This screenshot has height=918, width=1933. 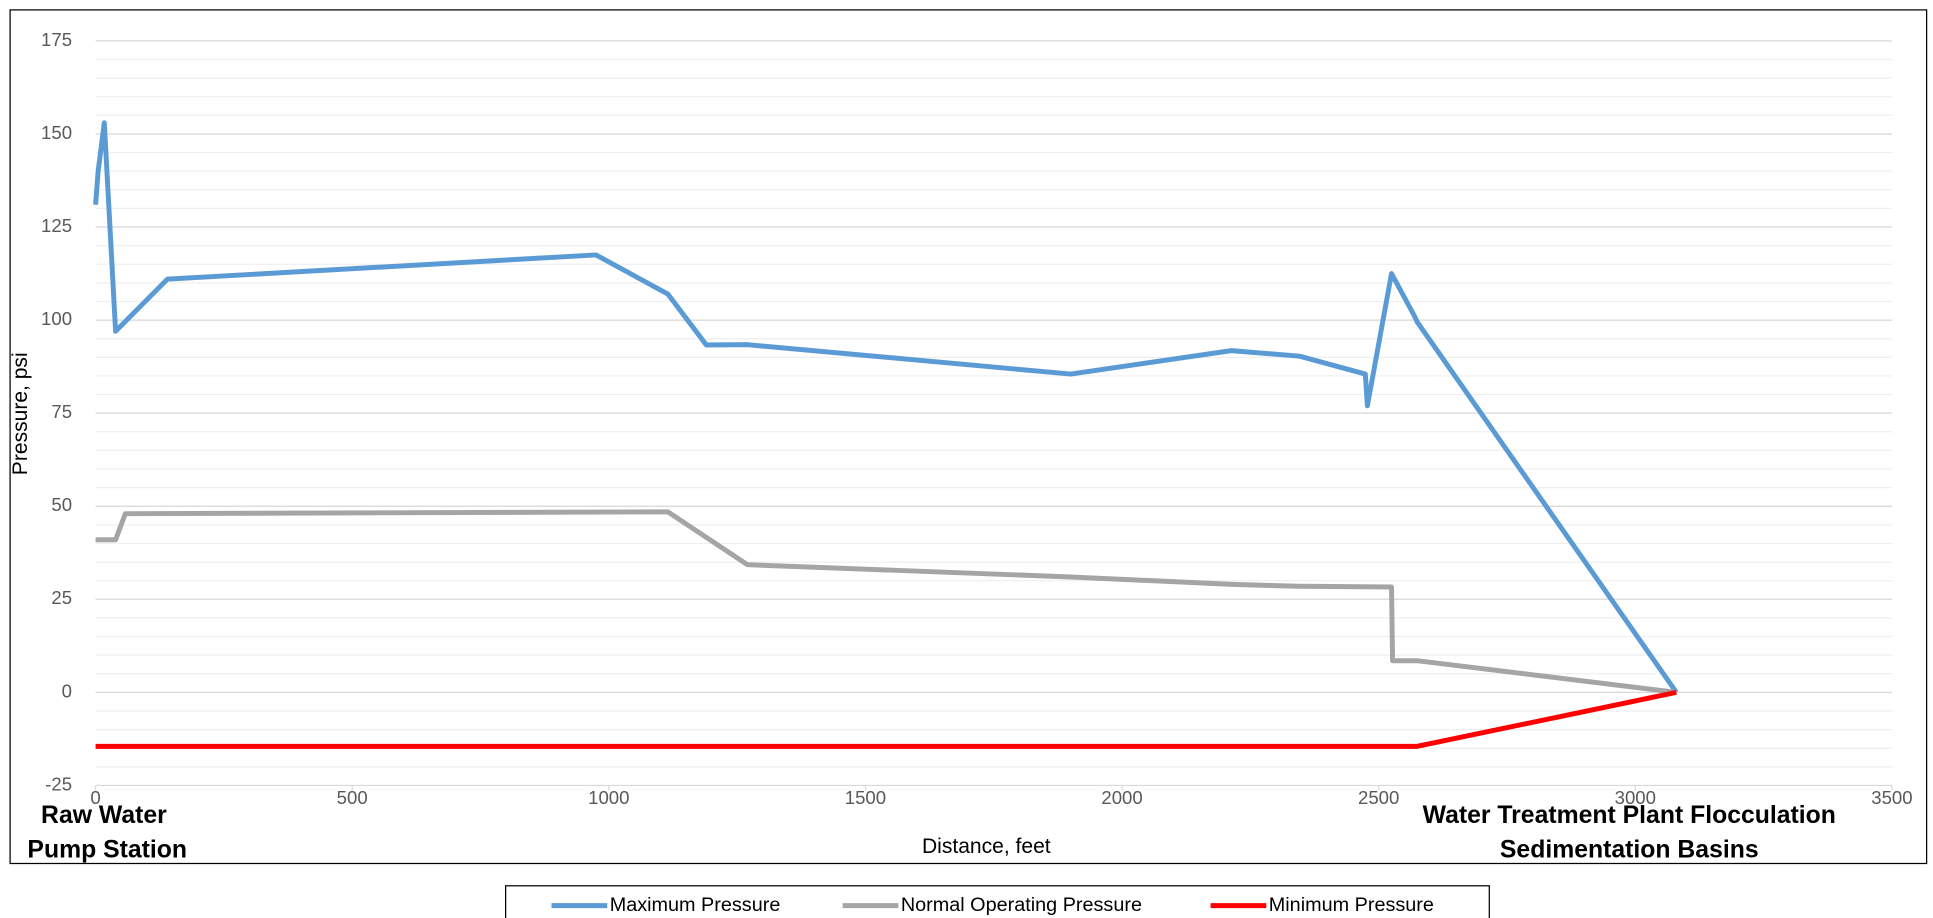 I want to click on legend-label: Maximum Pressure, so click(x=695, y=905).